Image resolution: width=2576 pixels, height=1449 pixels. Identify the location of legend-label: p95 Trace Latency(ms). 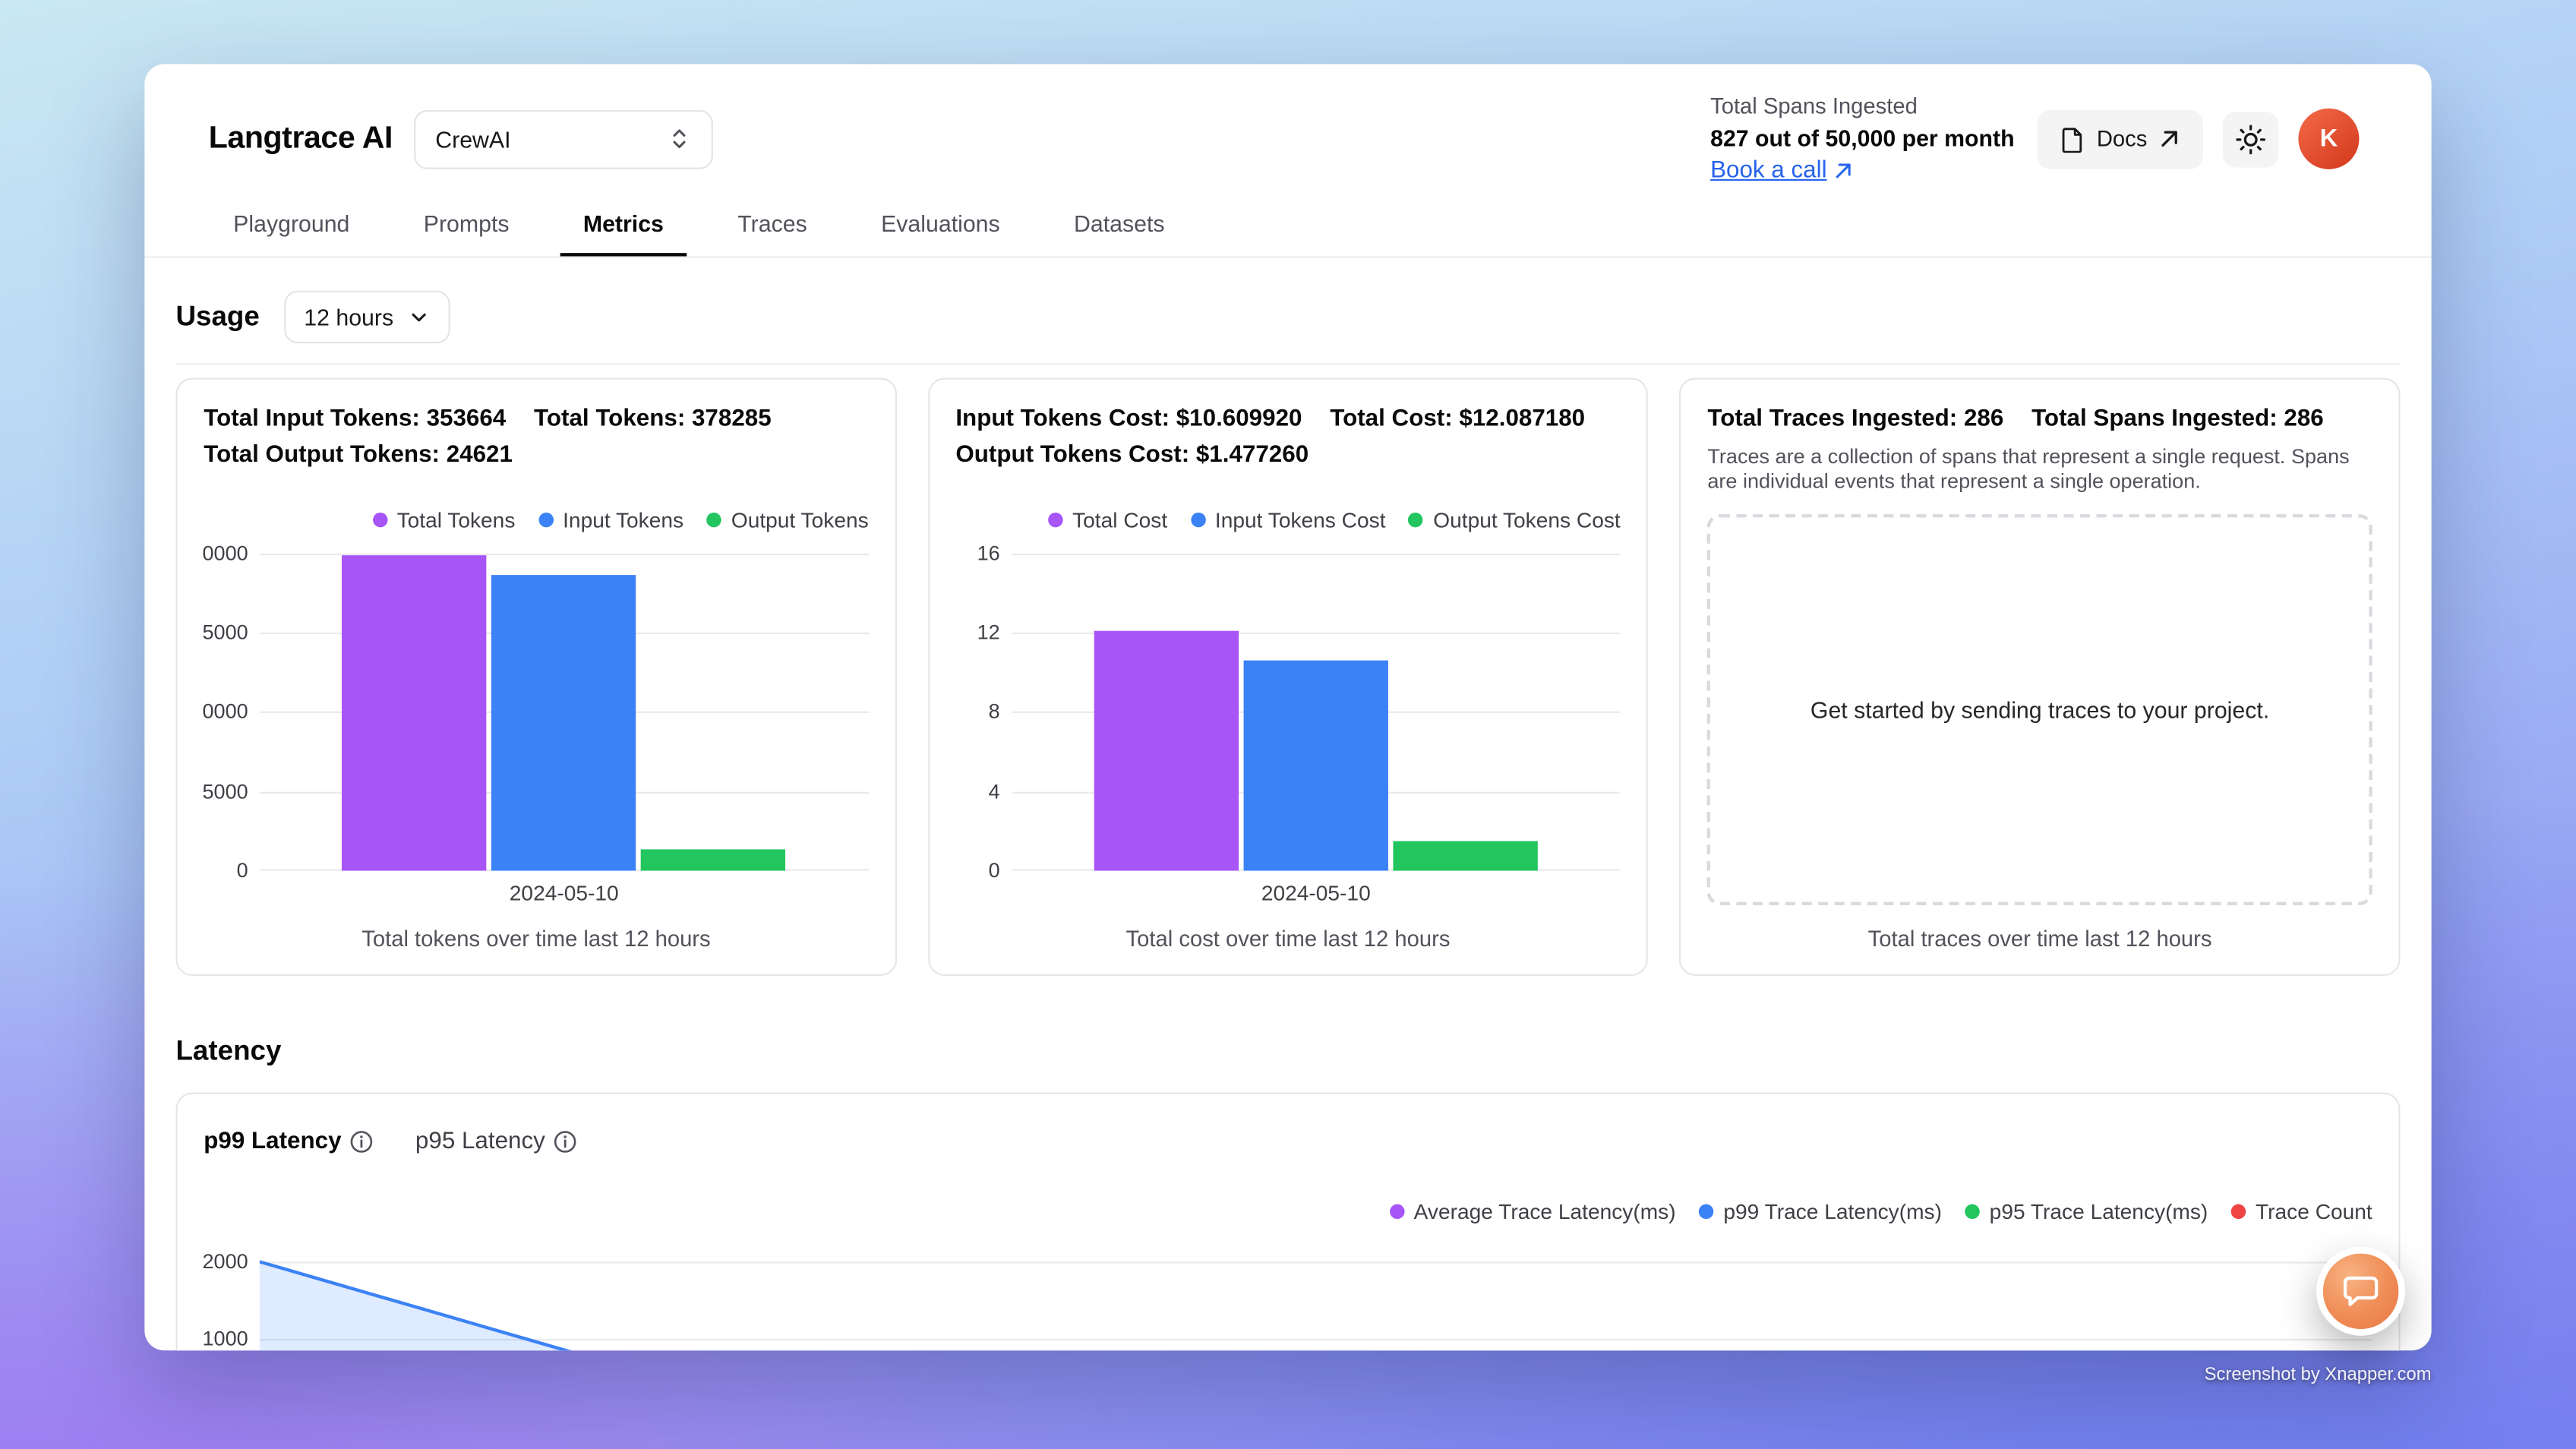
(2098, 1211).